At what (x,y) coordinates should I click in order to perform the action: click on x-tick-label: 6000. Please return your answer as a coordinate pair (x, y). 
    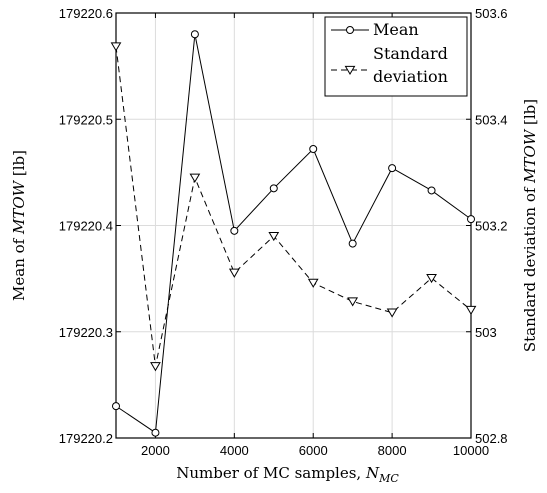
    Looking at the image, I should click on (313, 450).